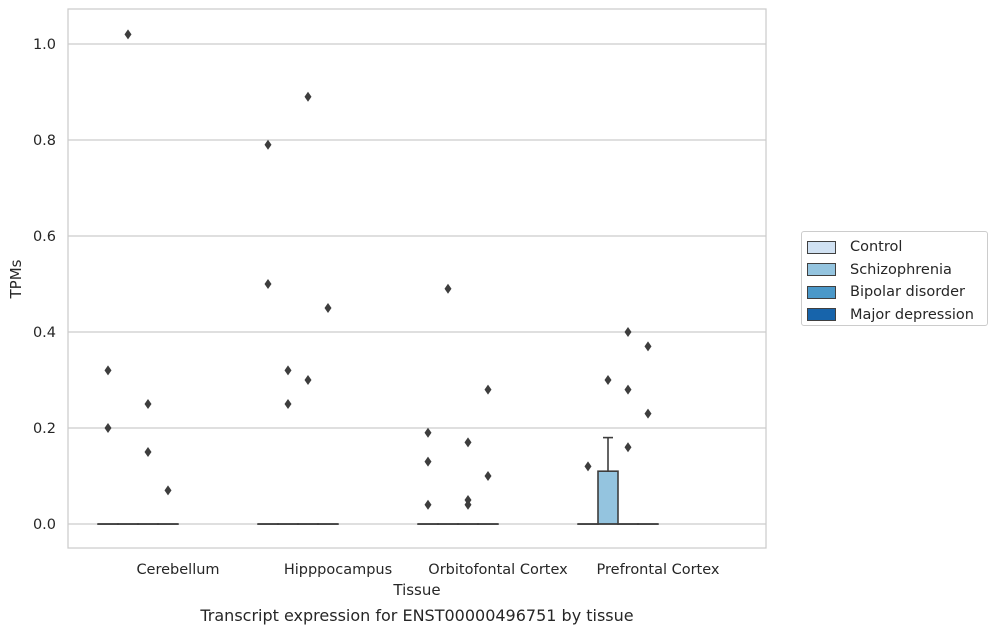  I want to click on y-tick-label: 0.2, so click(44, 429).